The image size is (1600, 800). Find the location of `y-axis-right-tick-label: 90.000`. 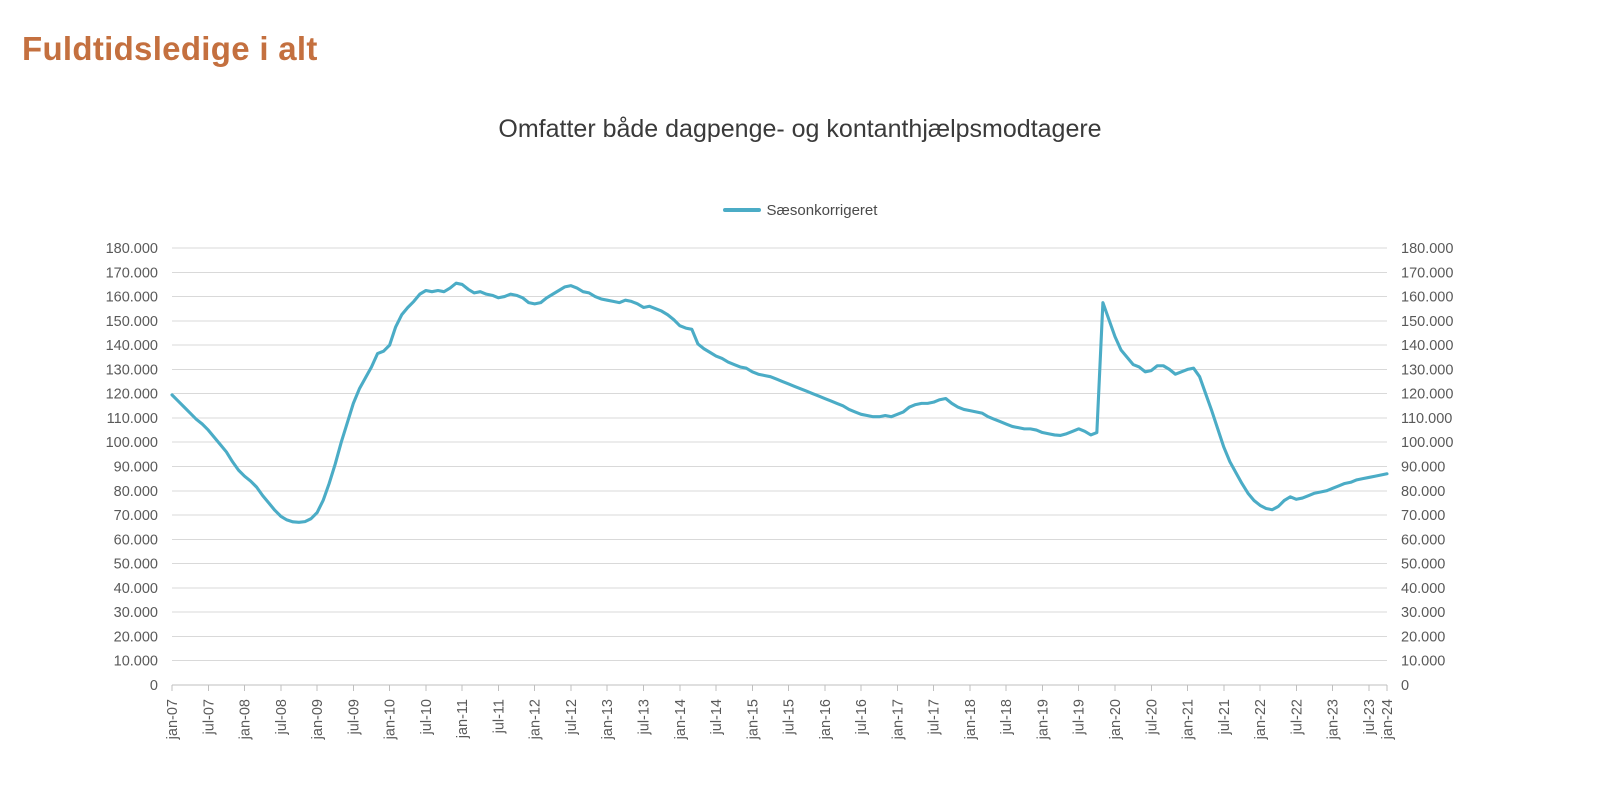

y-axis-right-tick-label: 90.000 is located at coordinates (1423, 468).